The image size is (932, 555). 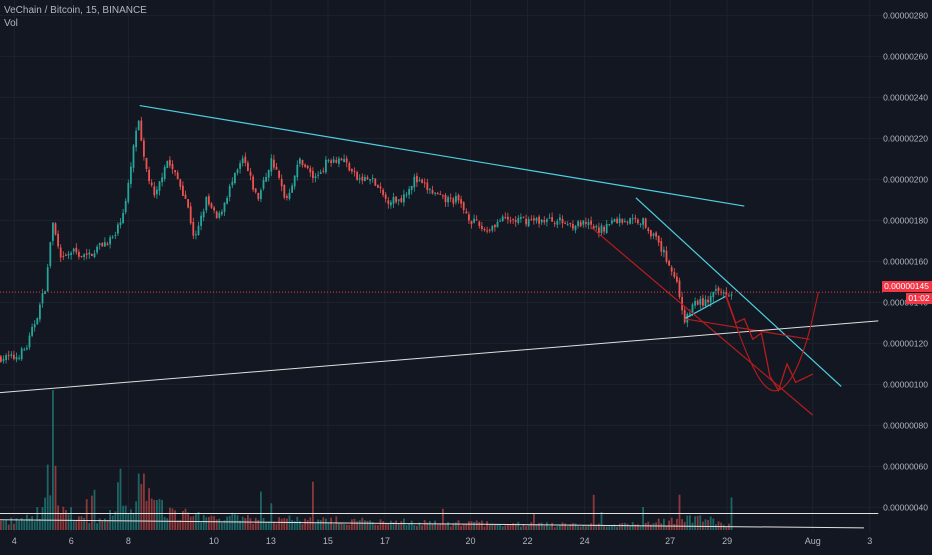 I want to click on time-axis: 4 6 8 10 13 15 17 20 22 24 27 29 Aug 3, so click(x=442, y=541).